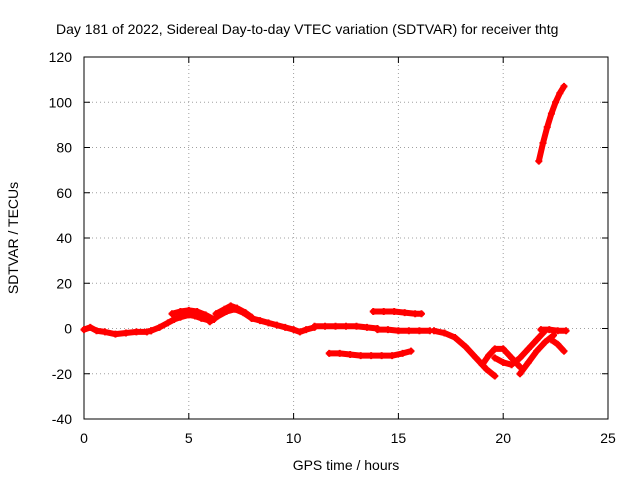 The image size is (640, 480). What do you see at coordinates (503, 438) in the screenshot?
I see `x-tick-label: 20` at bounding box center [503, 438].